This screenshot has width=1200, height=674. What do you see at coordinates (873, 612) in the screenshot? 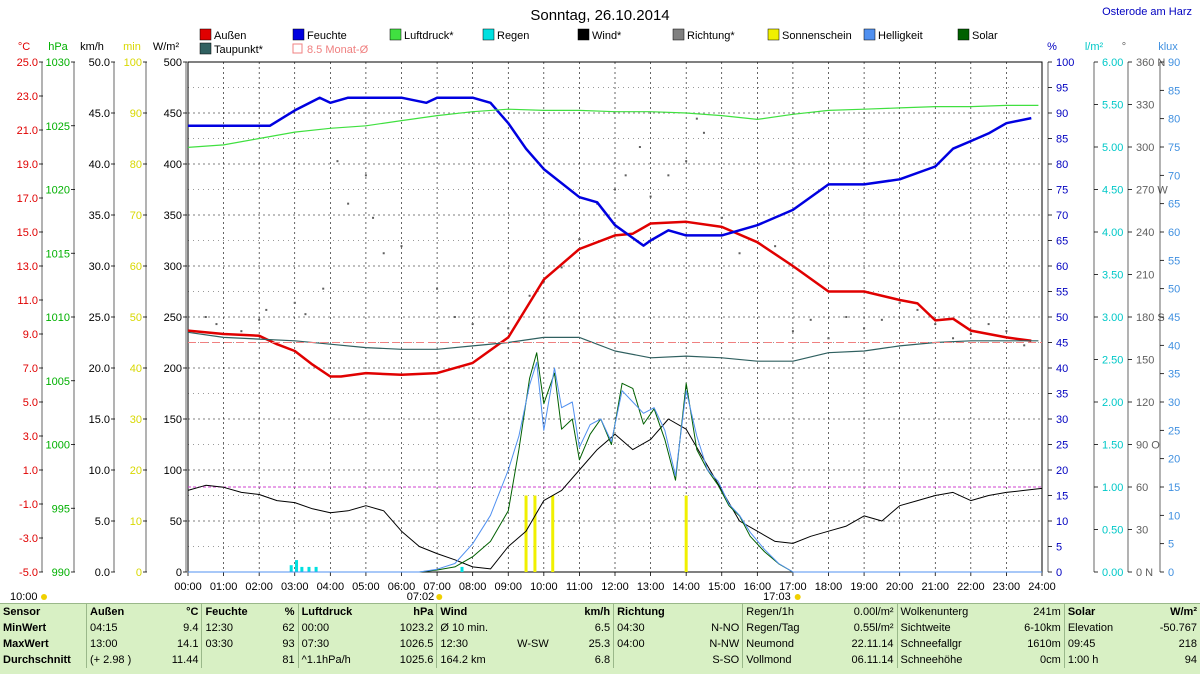
I see `hdr-regen1h-value: 0.00l/m²` at bounding box center [873, 612].